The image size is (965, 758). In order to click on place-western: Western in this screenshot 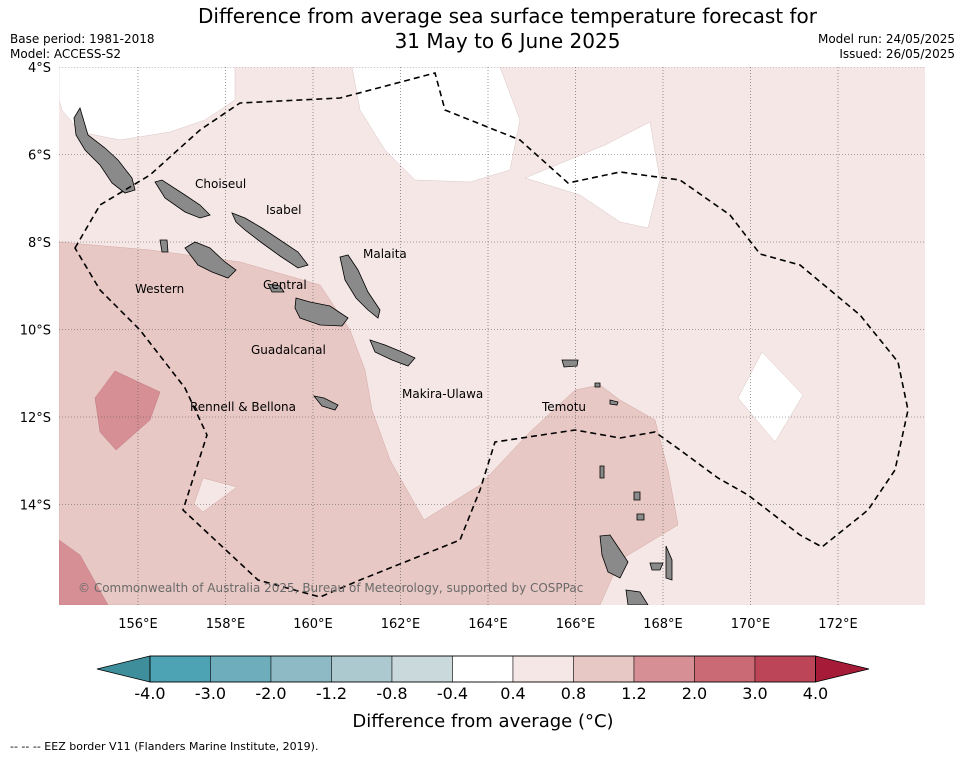, I will do `click(159, 289)`.